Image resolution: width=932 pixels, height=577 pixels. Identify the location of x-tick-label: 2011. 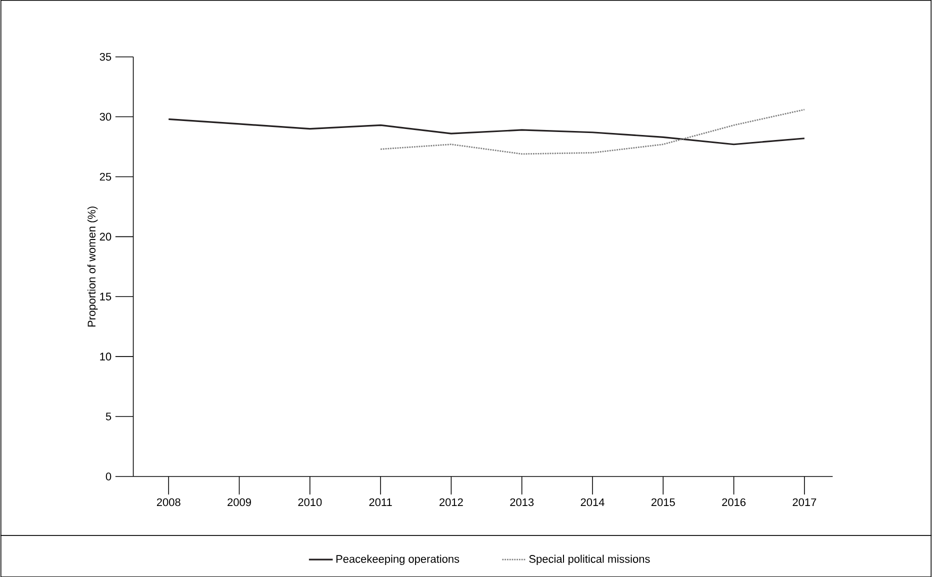
(380, 502).